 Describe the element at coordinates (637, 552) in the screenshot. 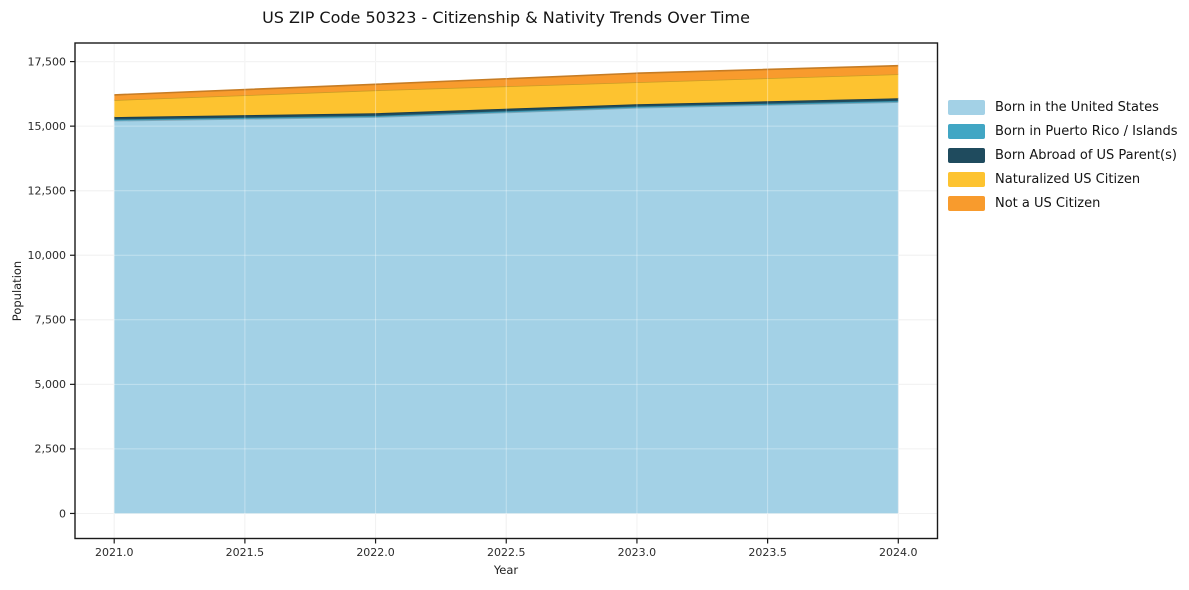

I see `x-tick-label: 2023.0` at that location.